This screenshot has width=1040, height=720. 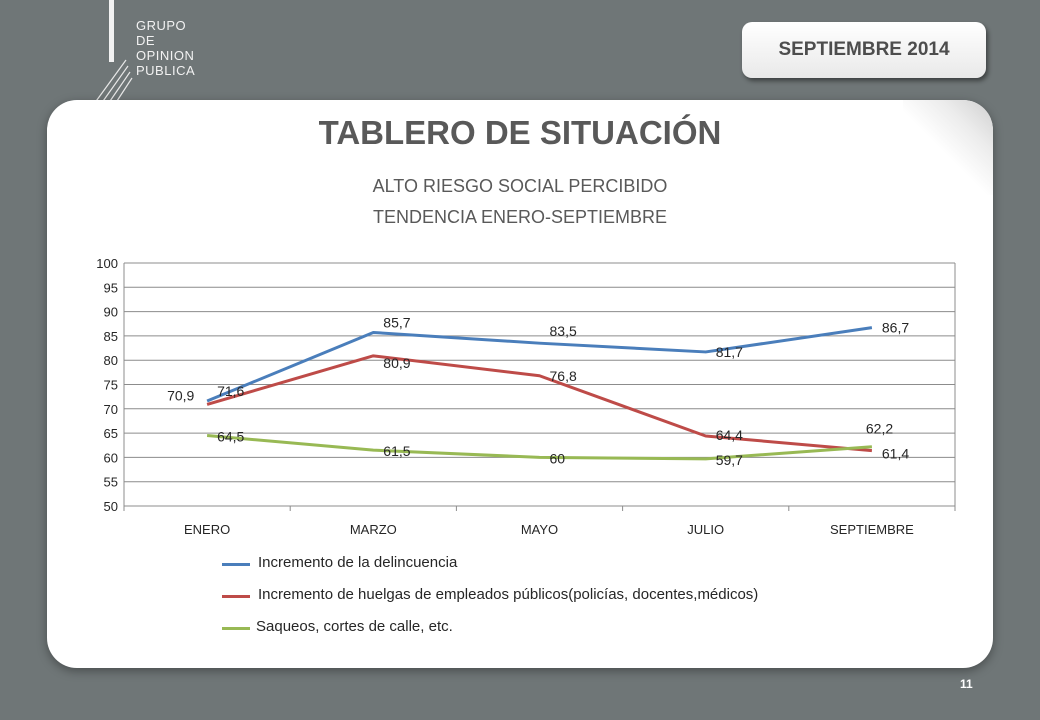 I want to click on x-tick-label: MAYO, so click(x=539, y=529).